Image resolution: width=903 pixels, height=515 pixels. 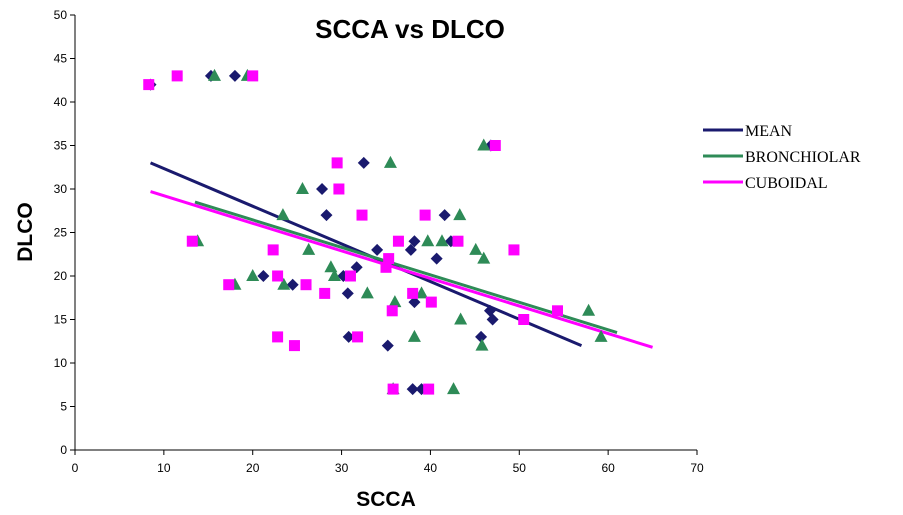 I want to click on legend-item-cuboidal: CUBOIDAL, so click(x=765, y=183).